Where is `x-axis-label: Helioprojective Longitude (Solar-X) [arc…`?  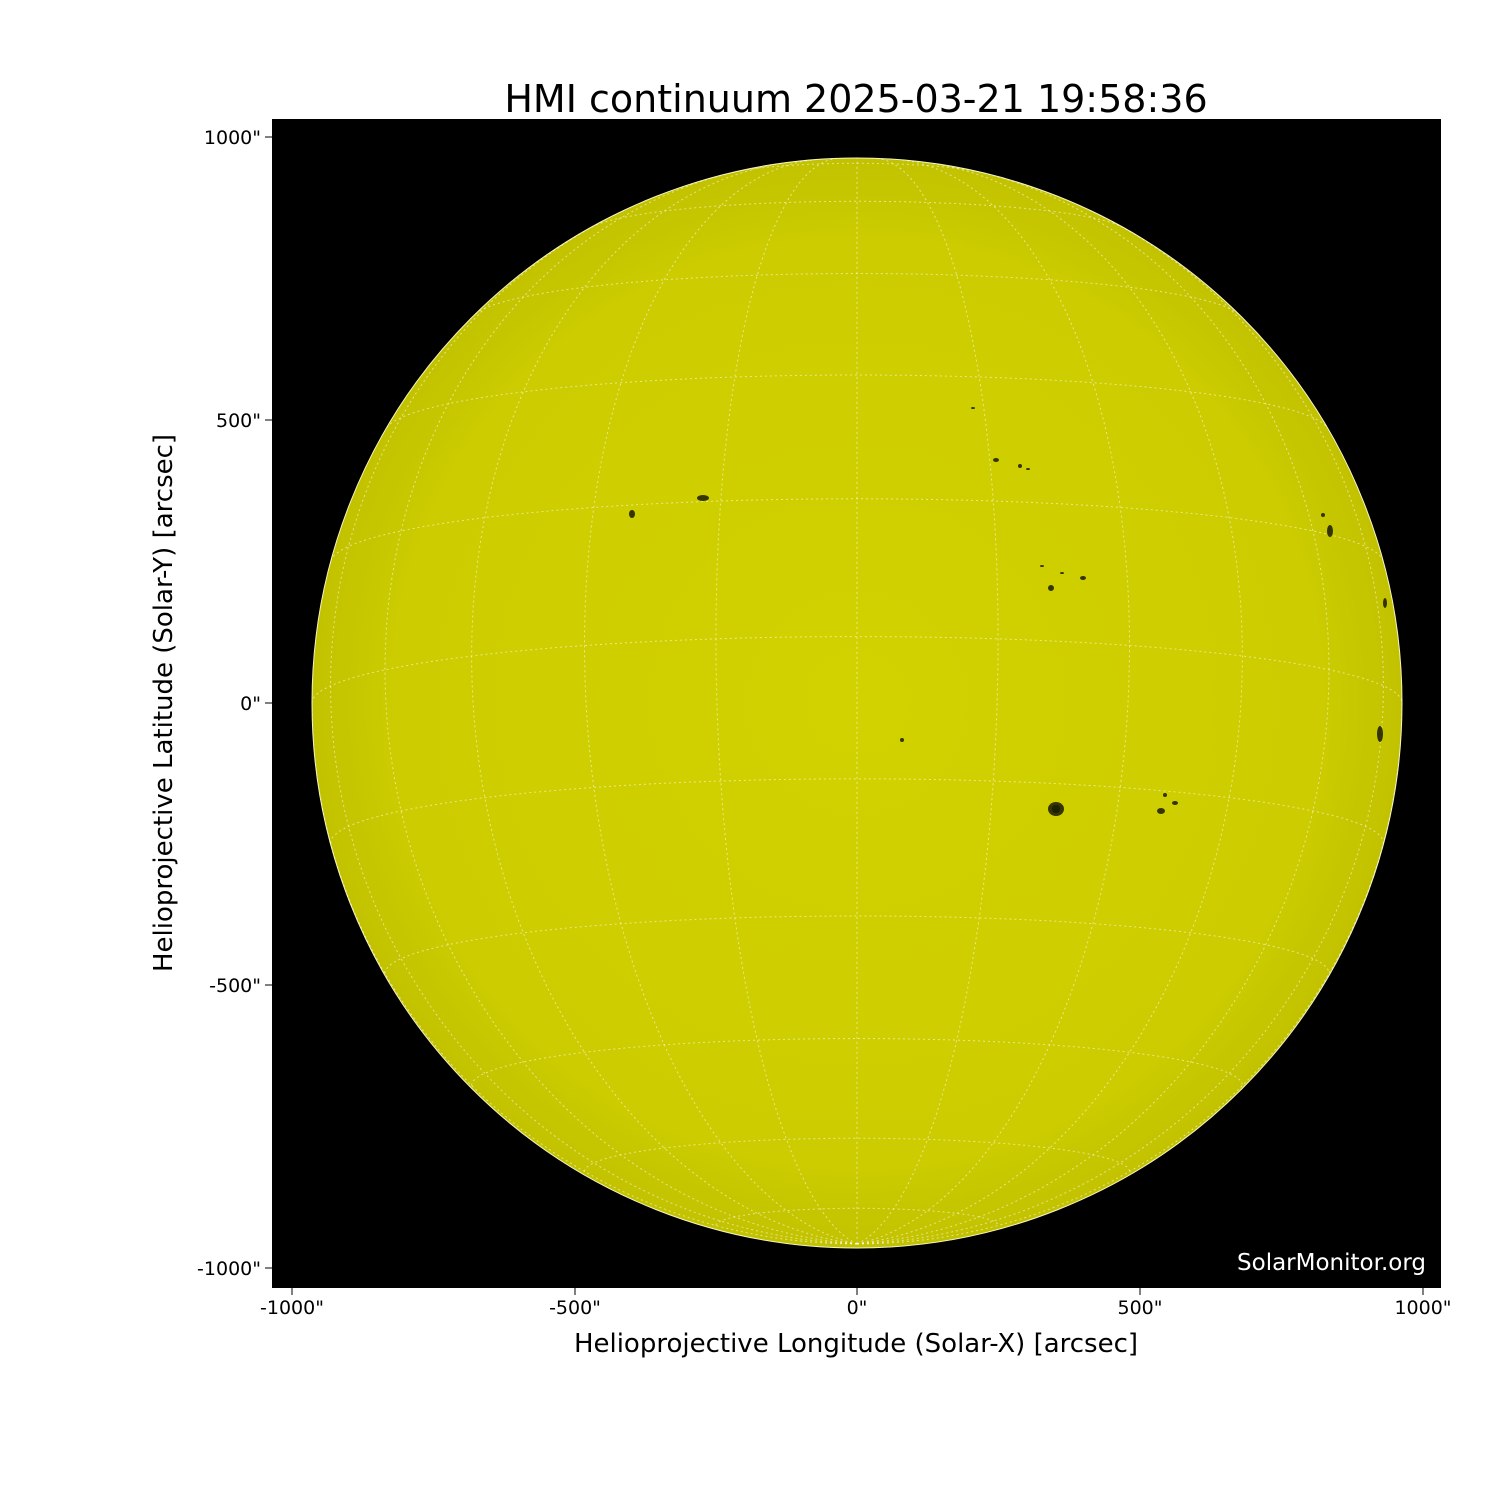 x-axis-label: Helioprojective Longitude (Solar-X) [arc… is located at coordinates (856, 1344).